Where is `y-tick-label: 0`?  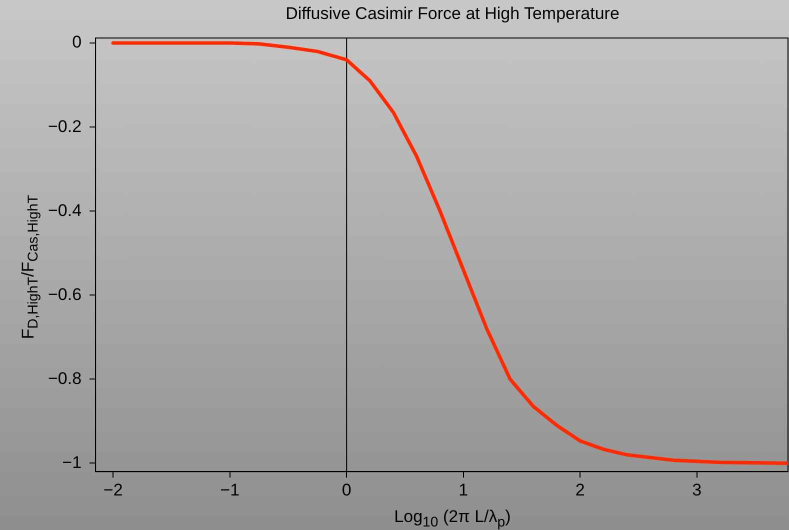 y-tick-label: 0 is located at coordinates (77, 42).